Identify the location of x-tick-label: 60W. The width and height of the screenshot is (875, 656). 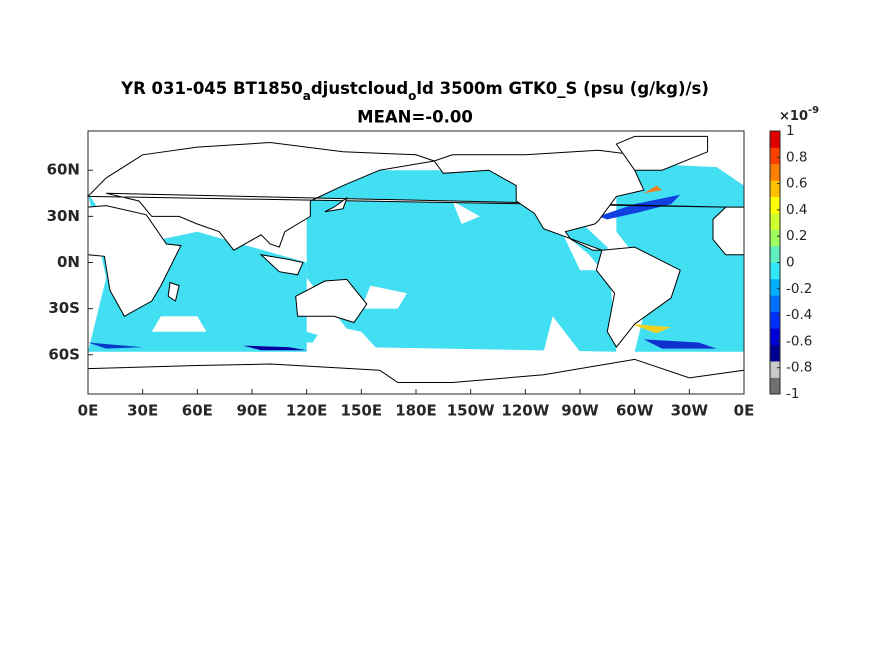
(635, 411).